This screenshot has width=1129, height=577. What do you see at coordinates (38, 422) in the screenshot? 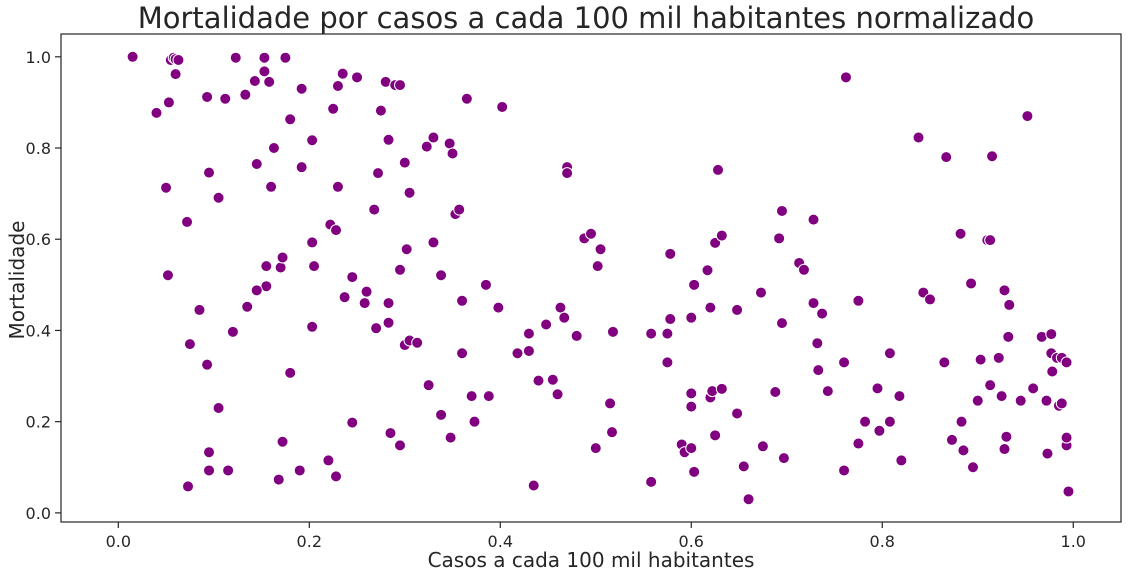
I see `y-tick-label: 0.2` at bounding box center [38, 422].